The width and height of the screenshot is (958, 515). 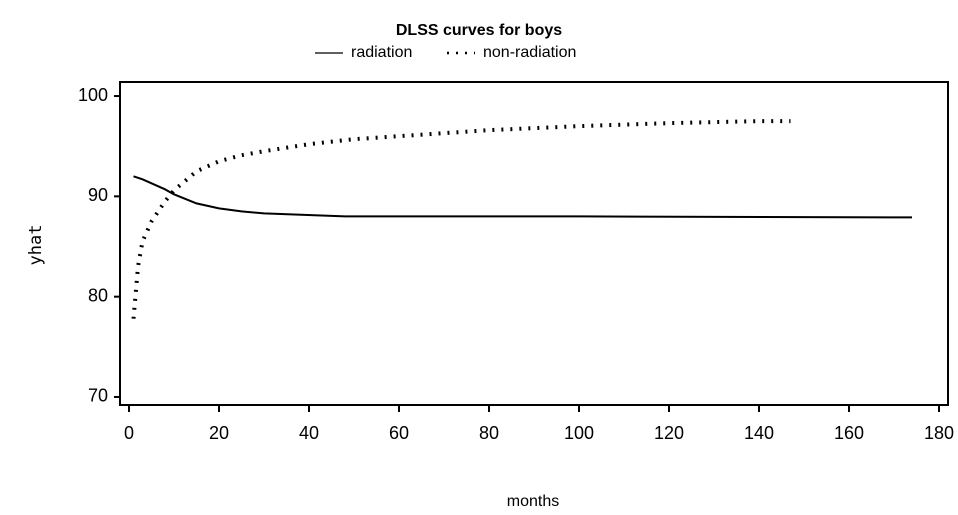 I want to click on x-tick-label: 180, so click(x=939, y=433).